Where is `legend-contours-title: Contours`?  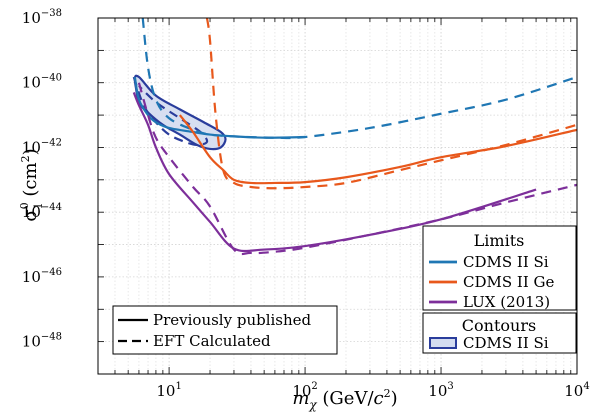 legend-contours-title: Contours is located at coordinates (499, 325).